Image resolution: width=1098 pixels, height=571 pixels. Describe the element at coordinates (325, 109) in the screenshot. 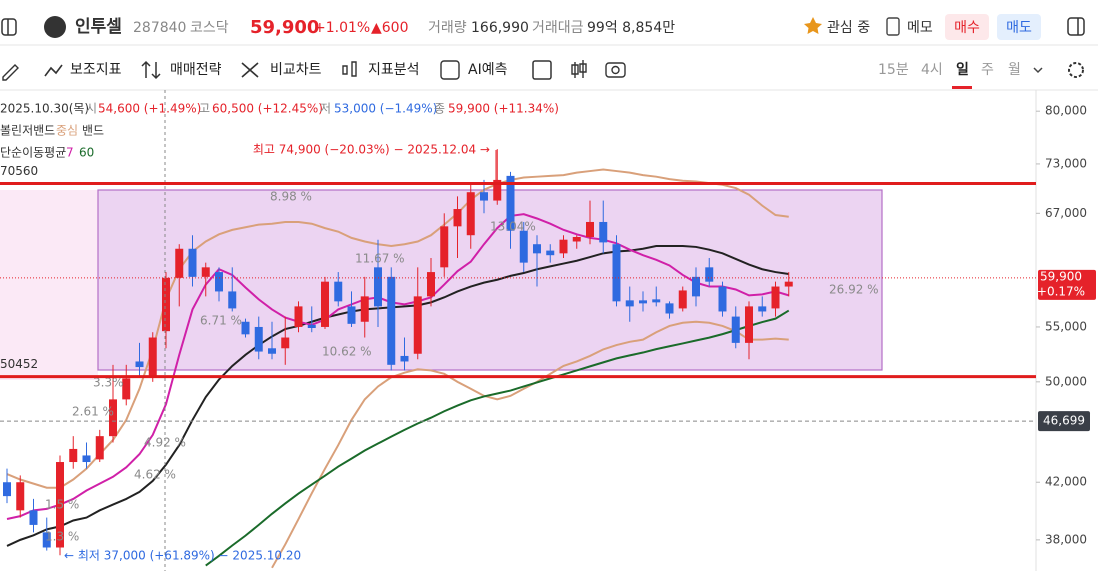

I see `info-label: 저` at that location.